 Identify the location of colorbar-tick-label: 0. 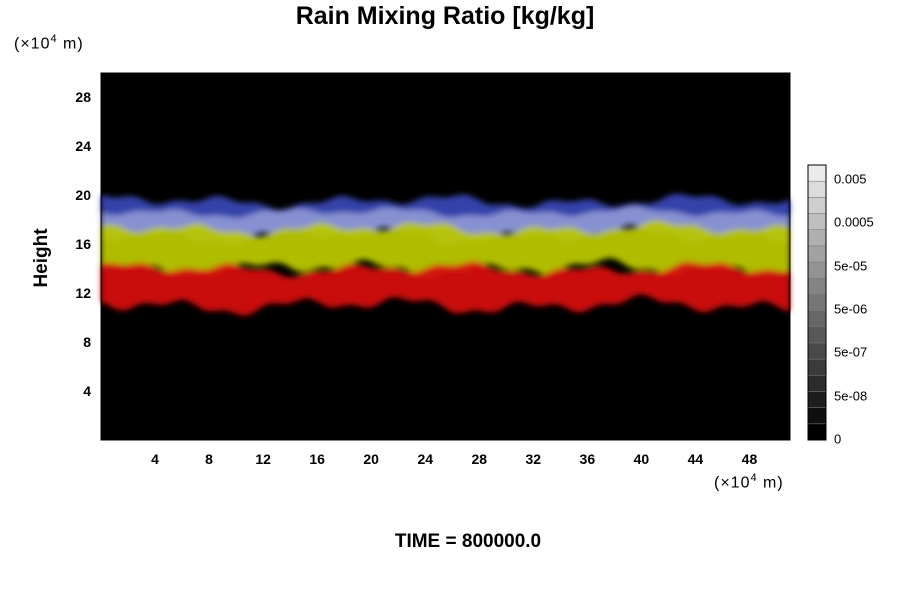
(838, 439).